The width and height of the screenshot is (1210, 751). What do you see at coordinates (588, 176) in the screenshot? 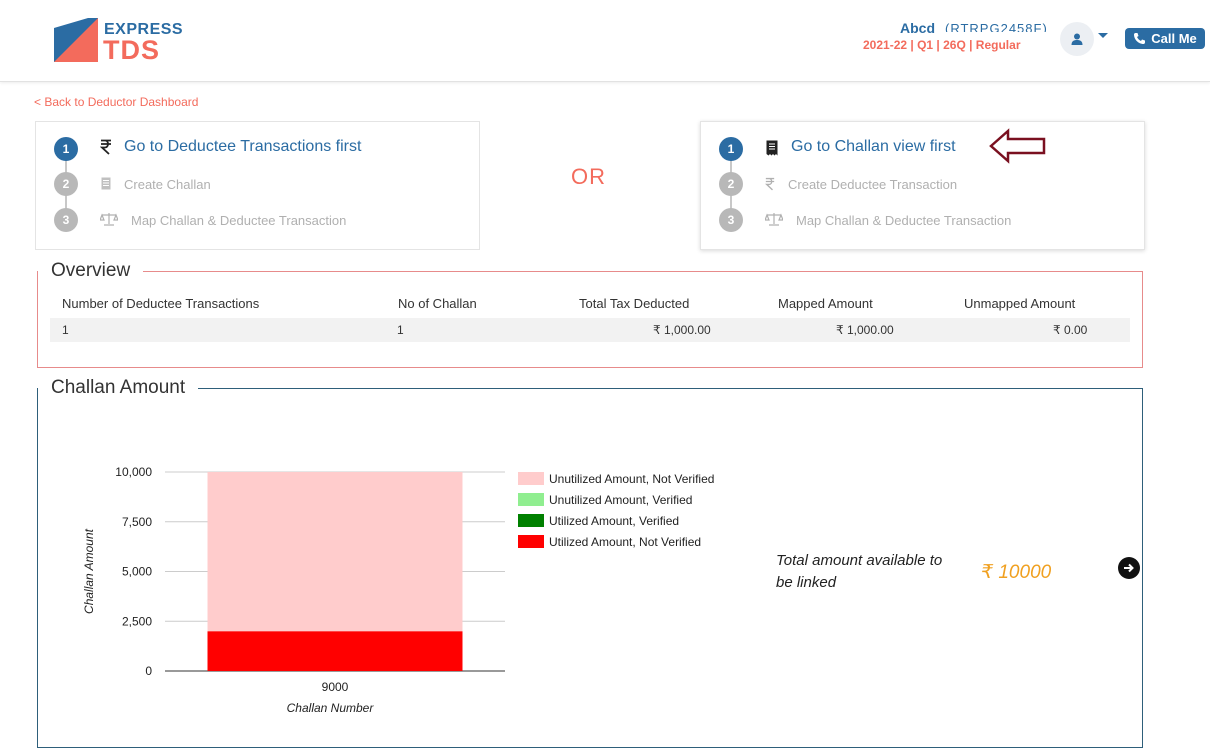
I see `or-separator: OR` at bounding box center [588, 176].